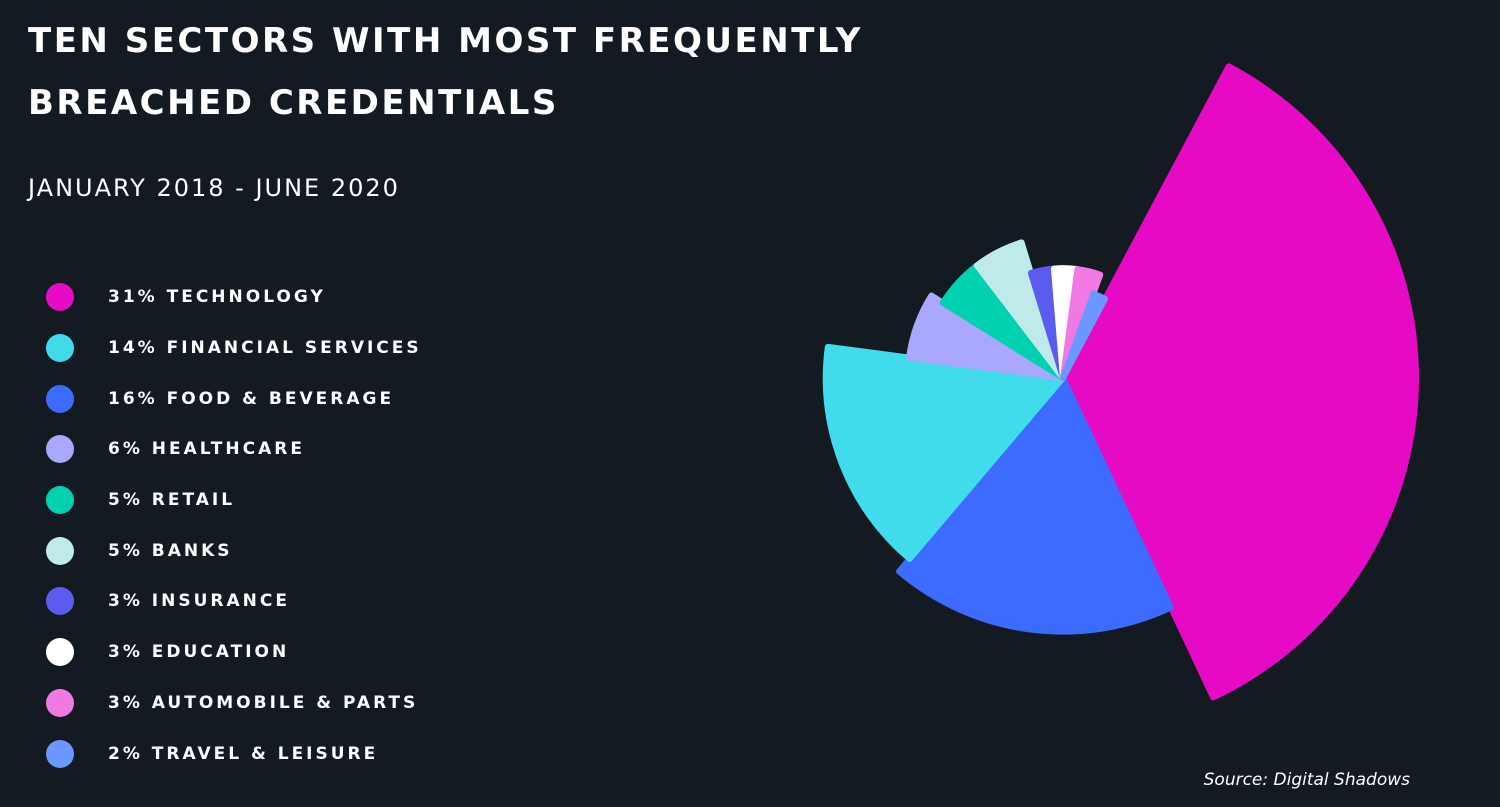  Describe the element at coordinates (293, 103) in the screenshot. I see `title-line-2: BREACHED CREDENTIALS` at that location.